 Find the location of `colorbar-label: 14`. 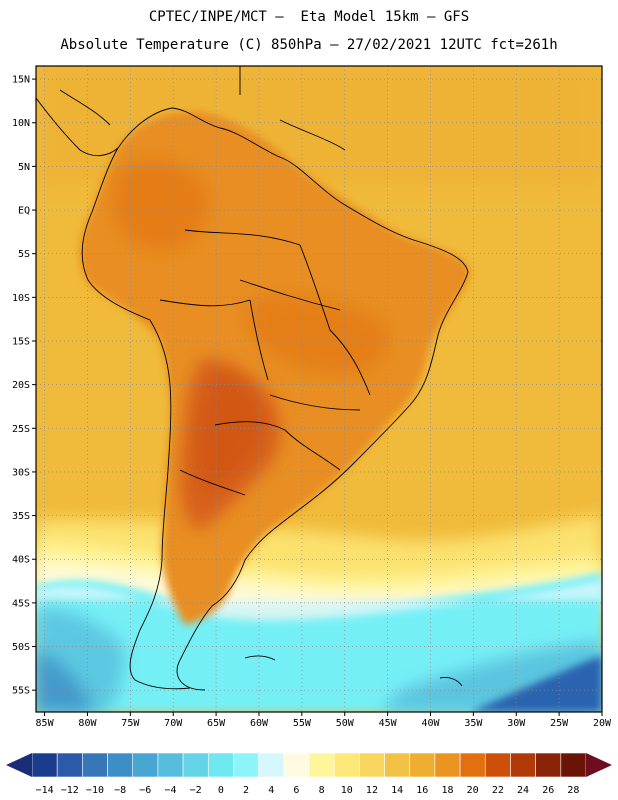

colorbar-label: 14 is located at coordinates (397, 790).